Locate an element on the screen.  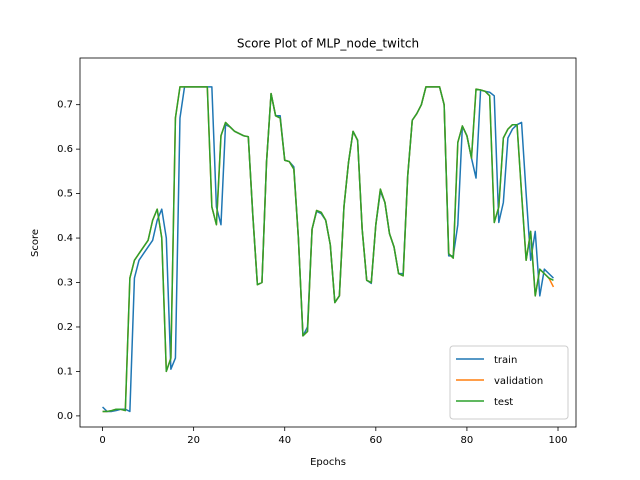
x-tick-label: 100 is located at coordinates (557, 440).